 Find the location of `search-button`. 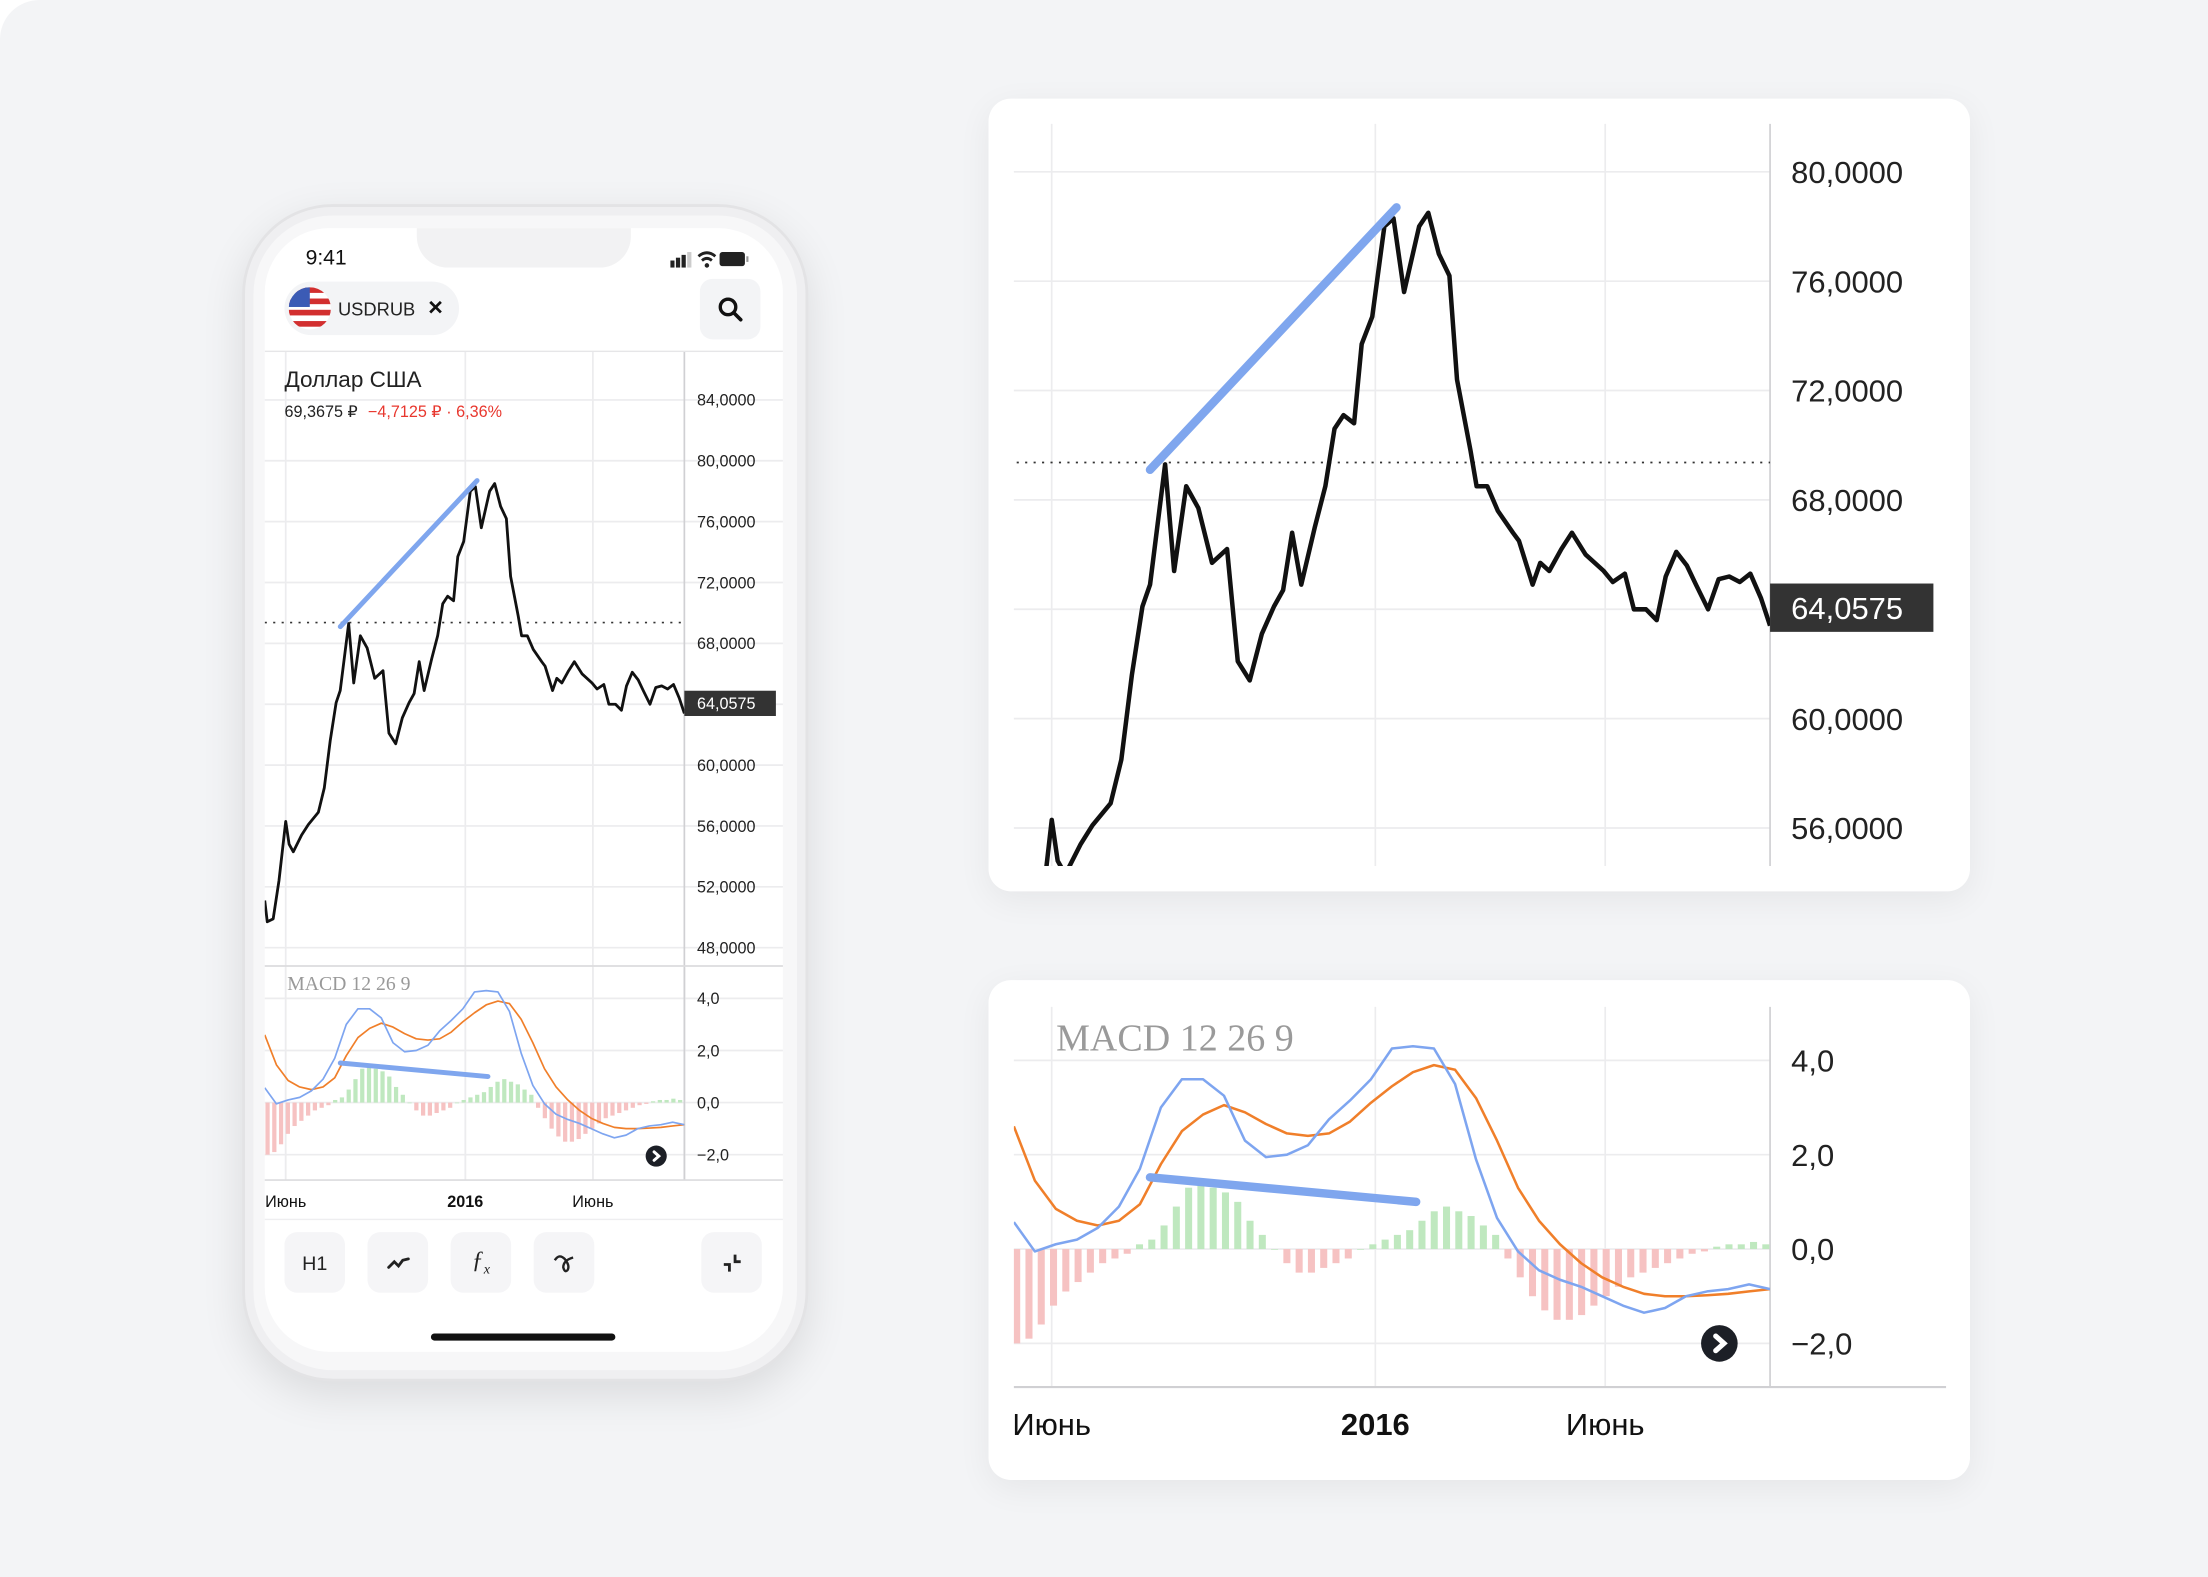

search-button is located at coordinates (730, 309).